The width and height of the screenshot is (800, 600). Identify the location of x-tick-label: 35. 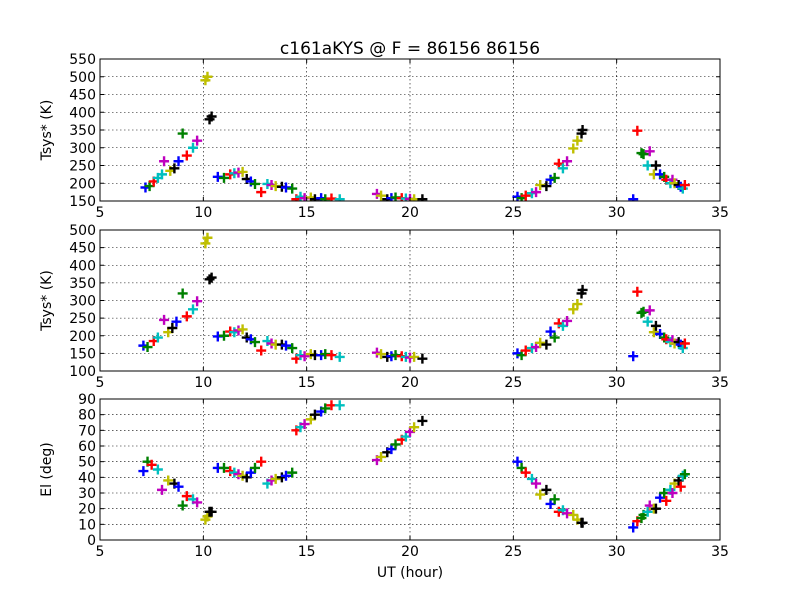
(720, 552).